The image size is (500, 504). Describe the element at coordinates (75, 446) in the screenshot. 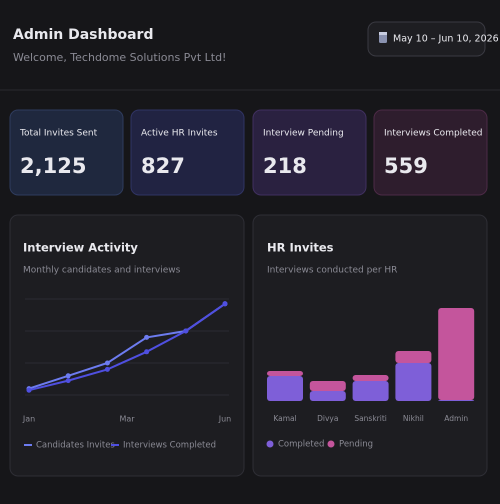

I see `legend-label: Candidates Invites` at that location.